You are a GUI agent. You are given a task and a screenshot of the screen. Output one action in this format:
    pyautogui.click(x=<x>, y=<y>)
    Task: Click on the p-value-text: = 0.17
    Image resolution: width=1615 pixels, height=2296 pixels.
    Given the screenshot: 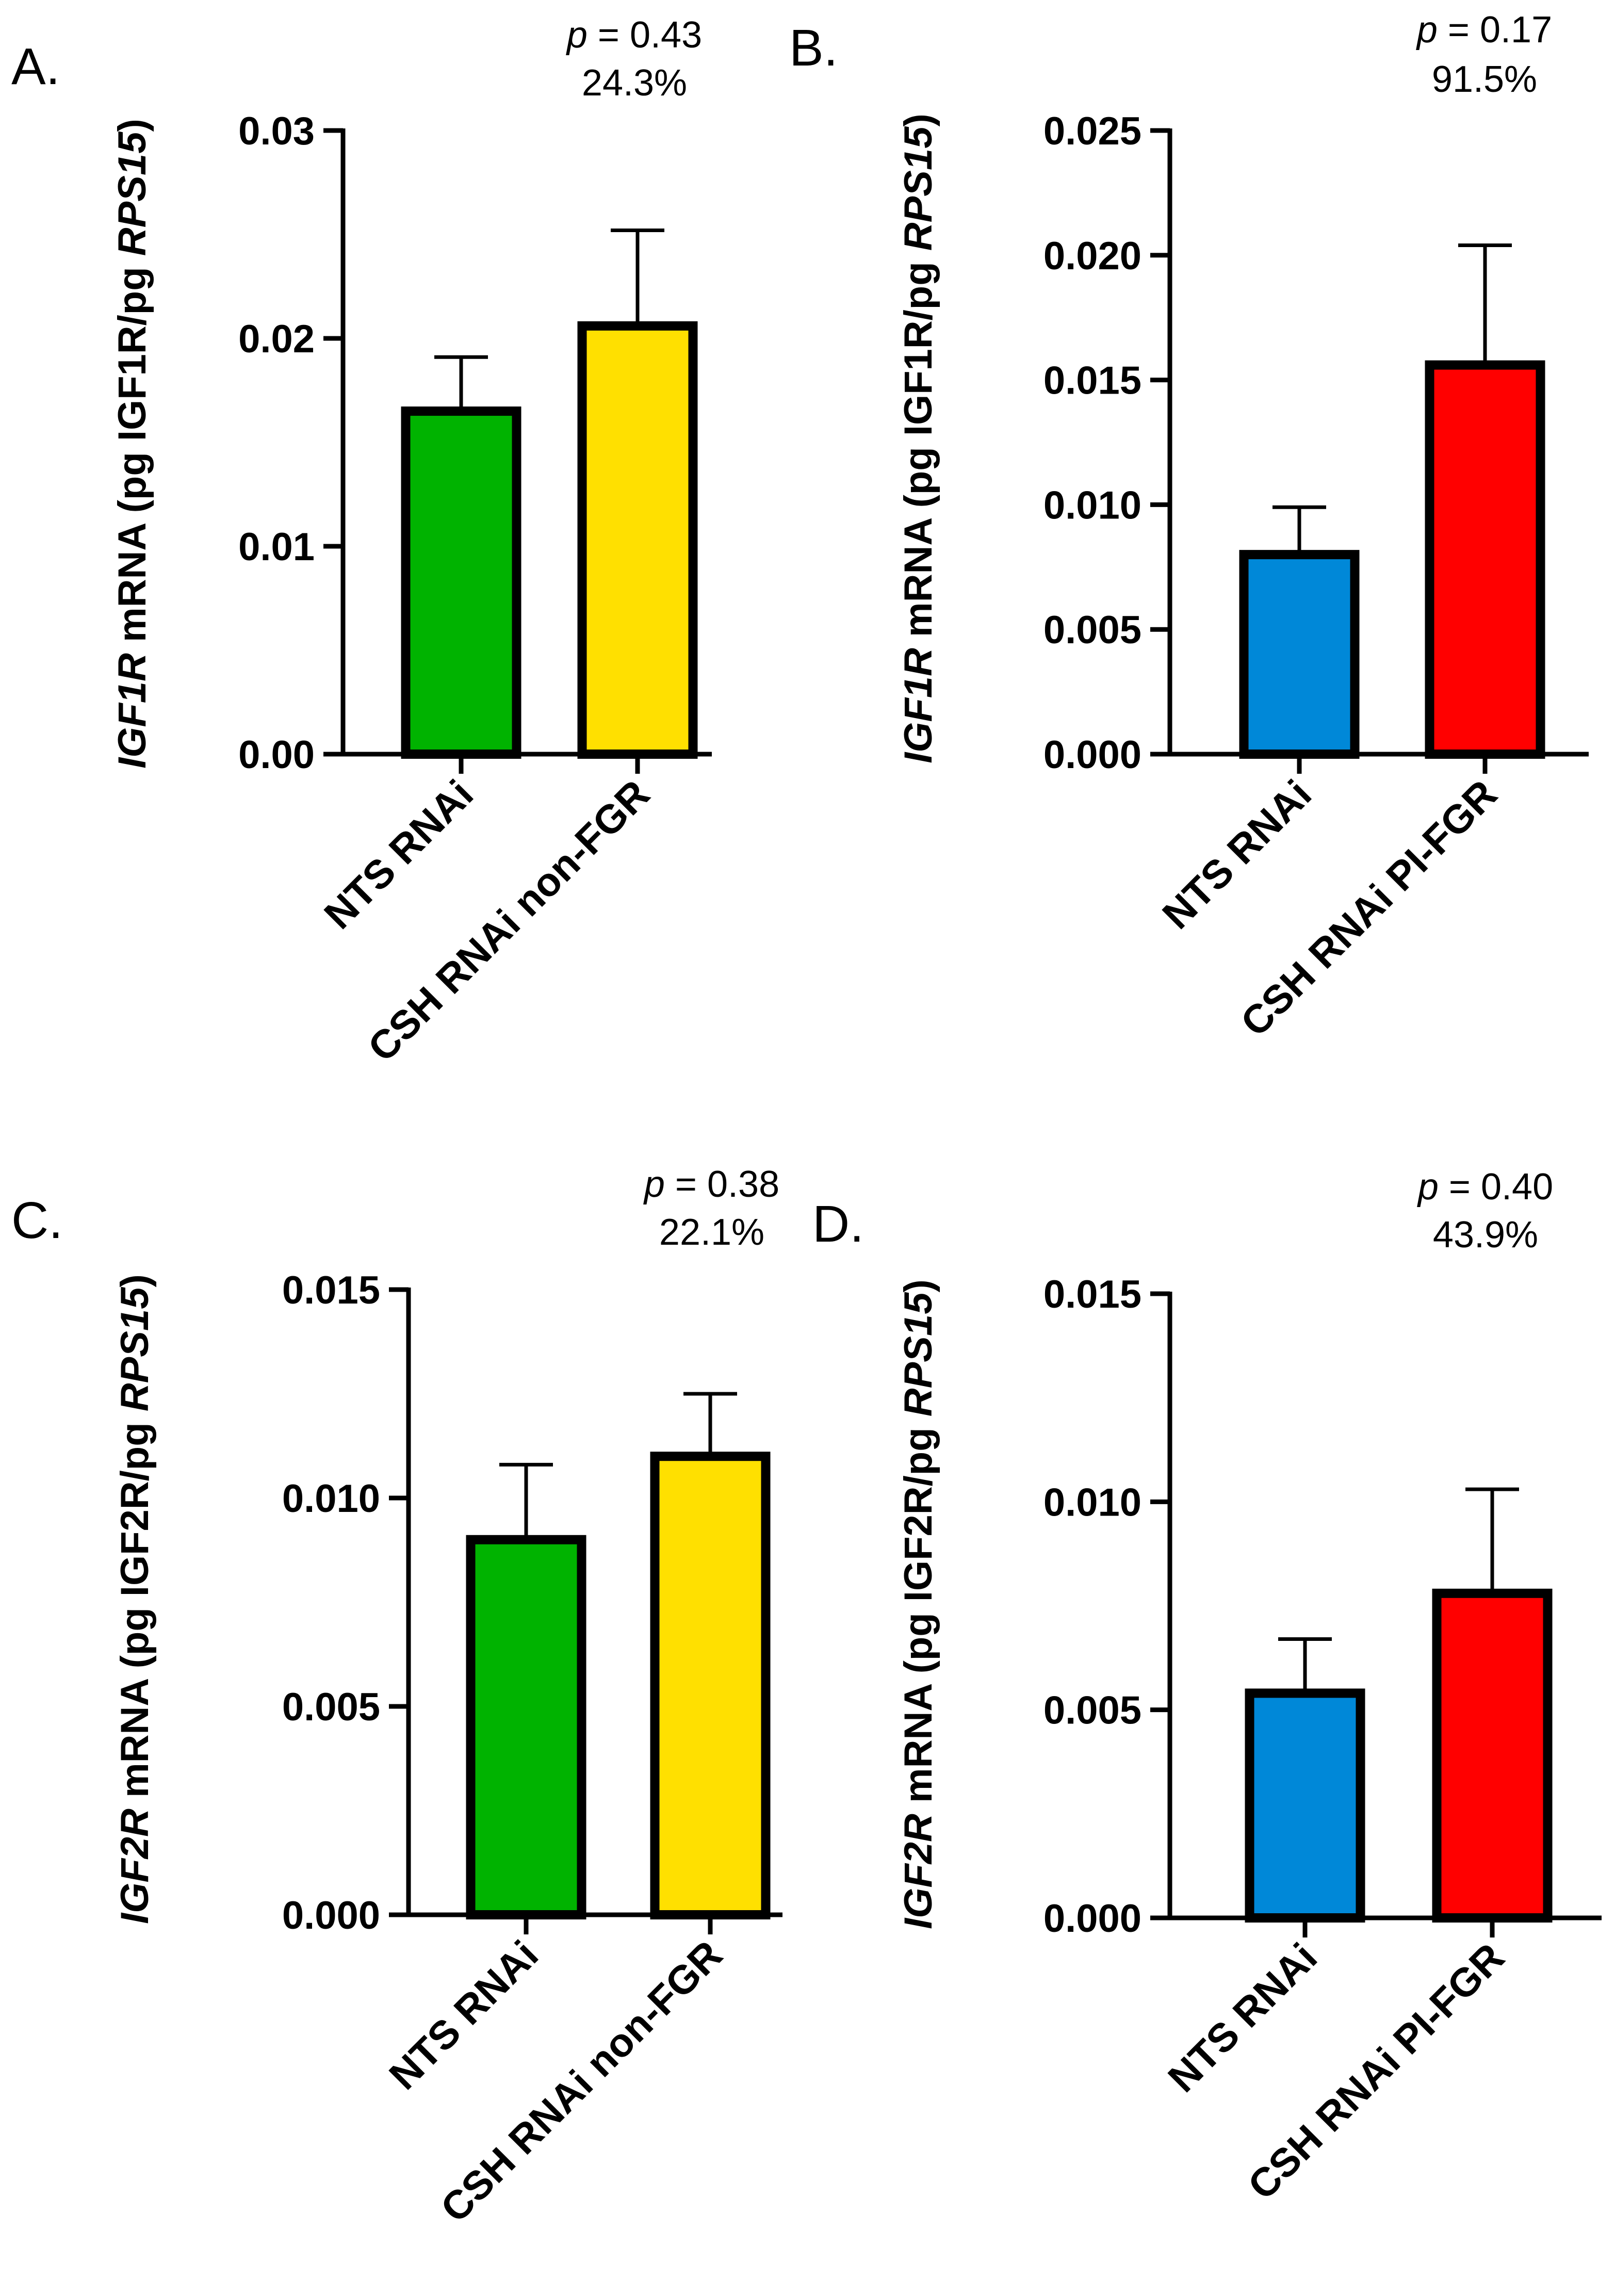 What is the action you would take?
    pyautogui.click(x=1495, y=30)
    